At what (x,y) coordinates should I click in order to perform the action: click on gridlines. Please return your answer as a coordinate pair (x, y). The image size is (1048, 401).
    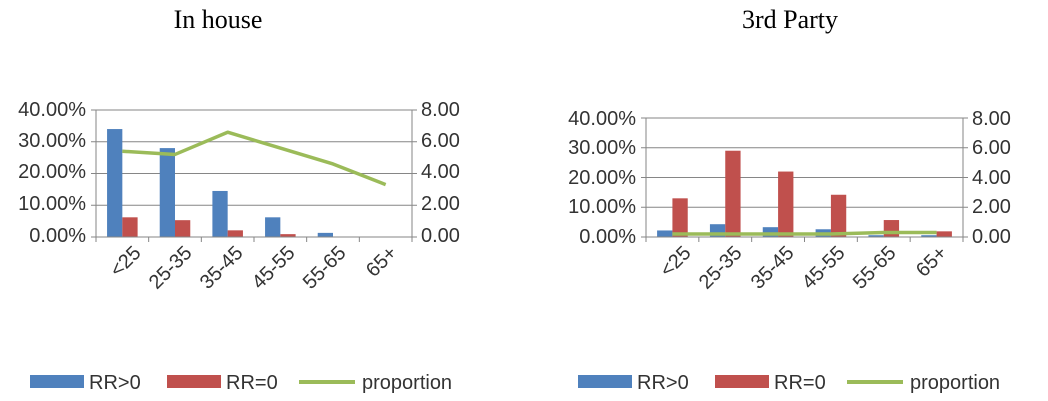
    Looking at the image, I should click on (804, 162).